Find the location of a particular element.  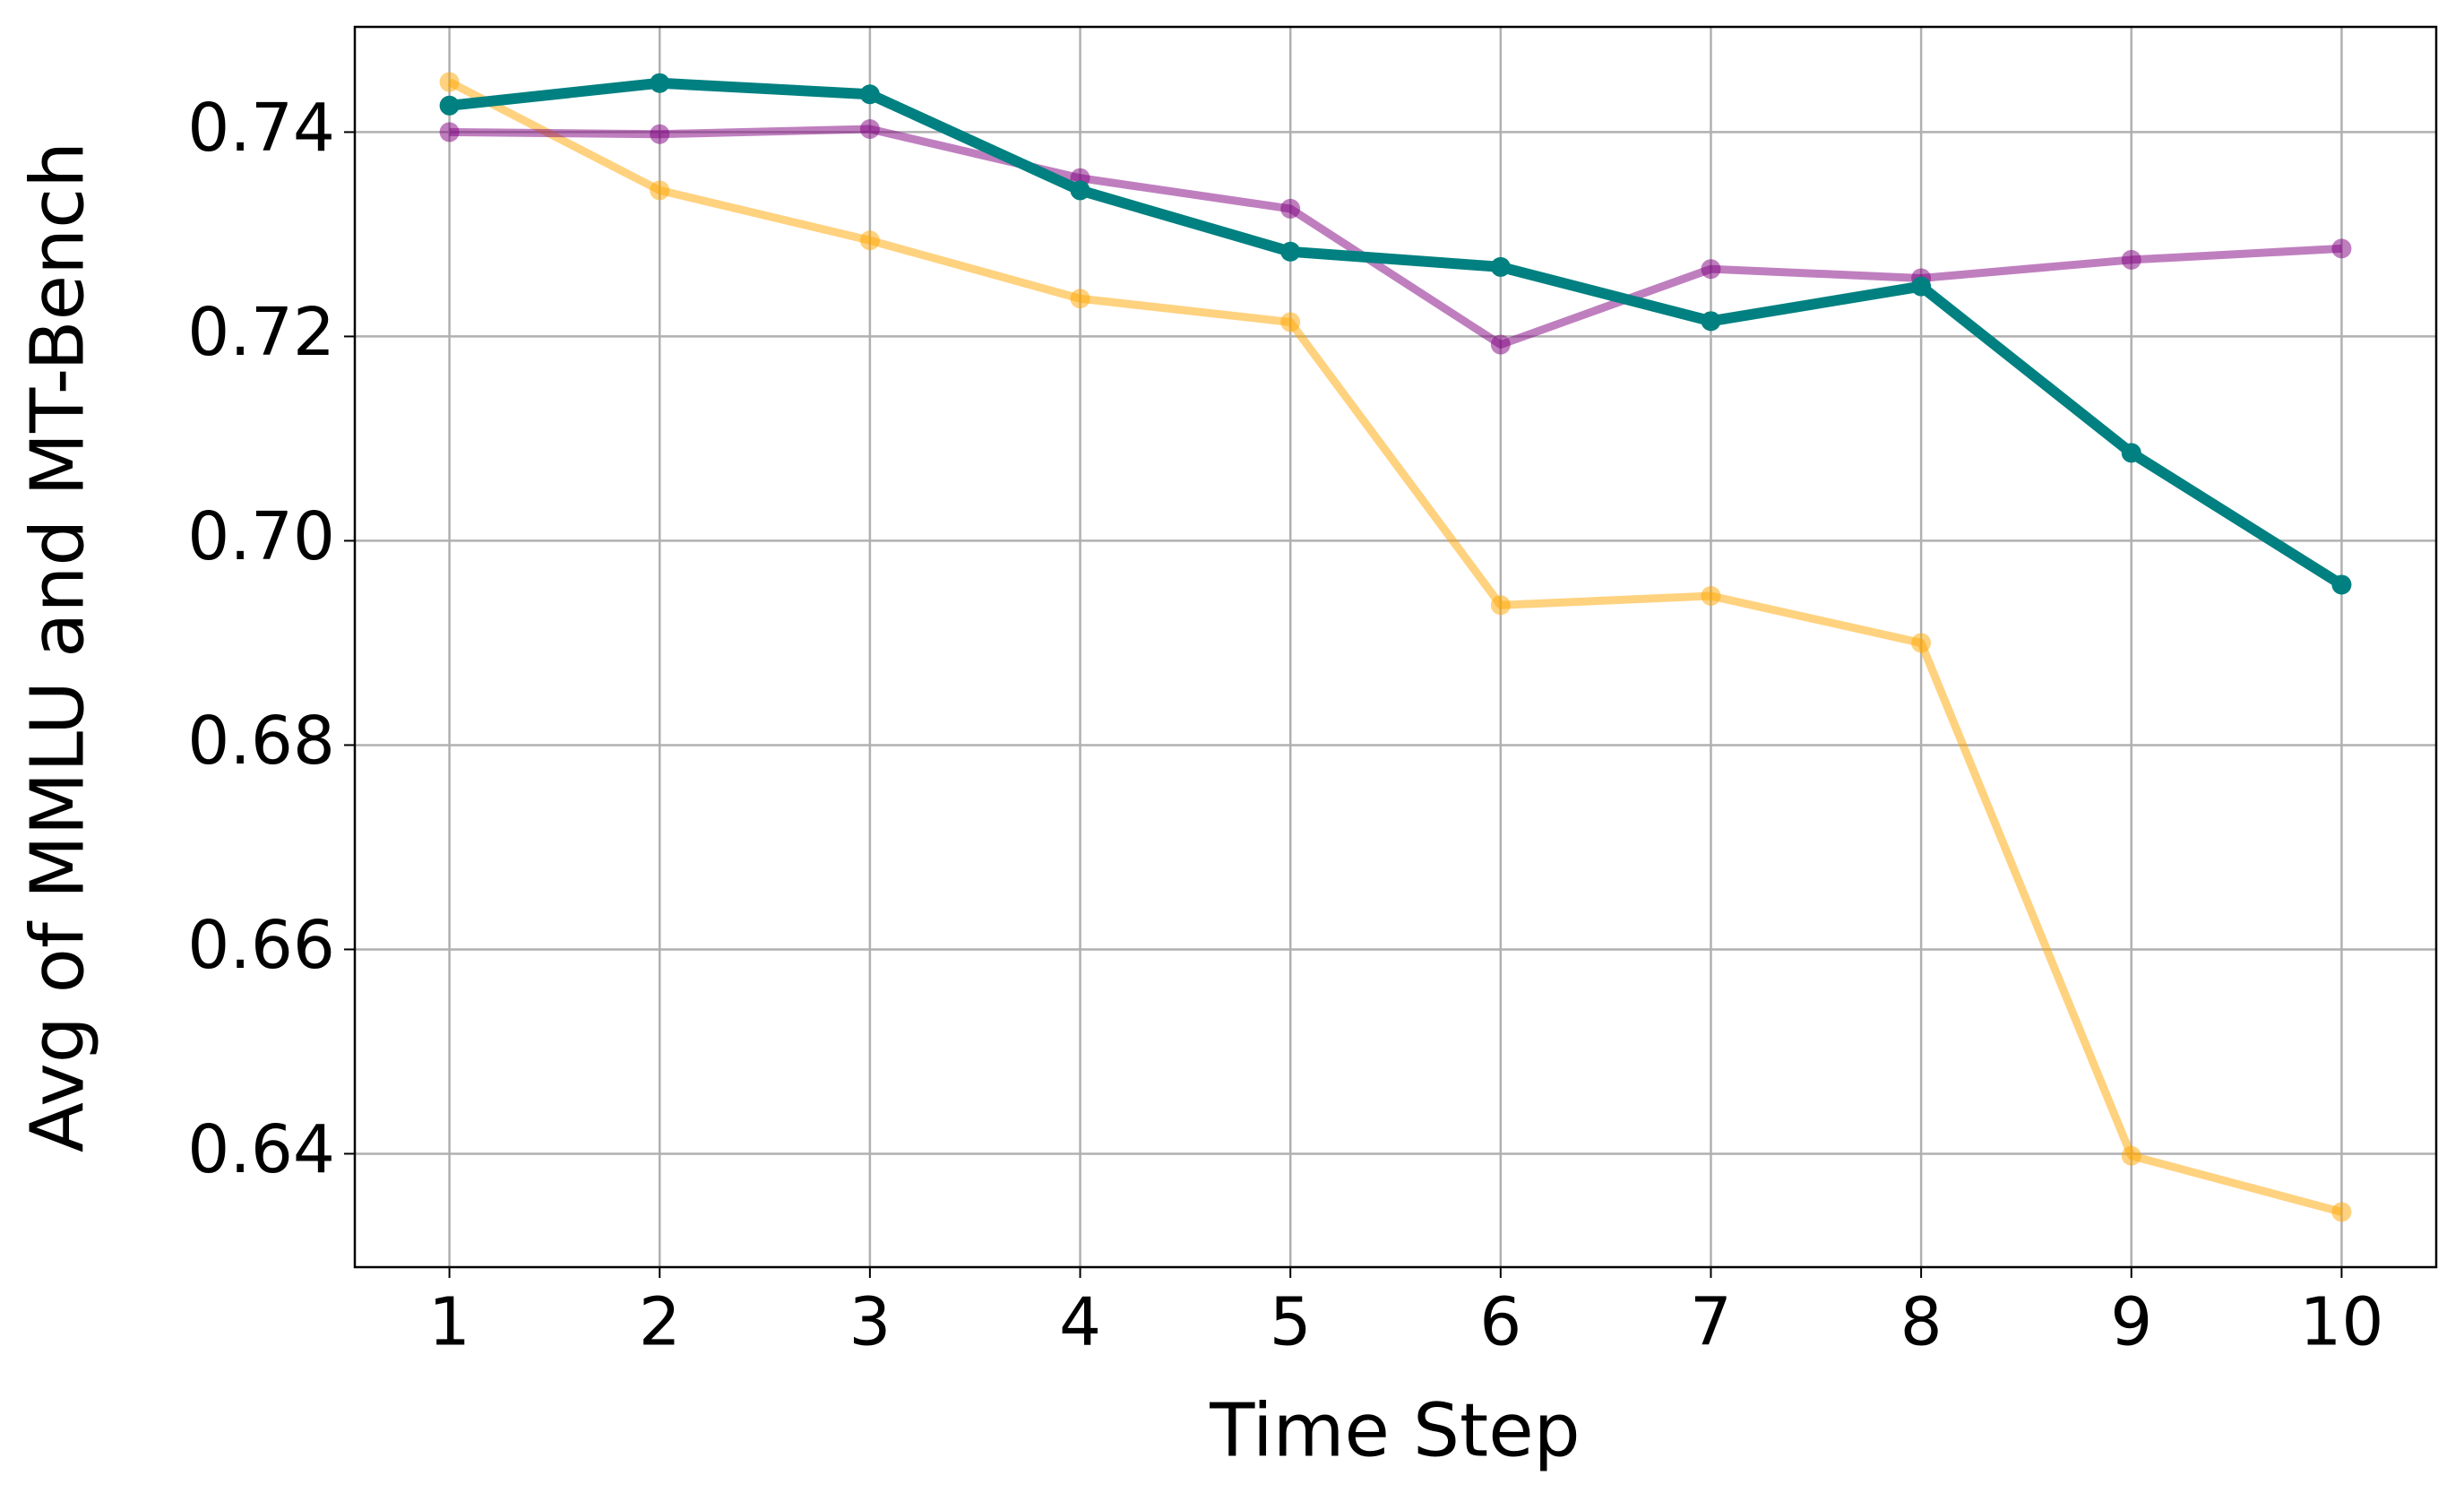

x-tick-label: 1 is located at coordinates (449, 1322).